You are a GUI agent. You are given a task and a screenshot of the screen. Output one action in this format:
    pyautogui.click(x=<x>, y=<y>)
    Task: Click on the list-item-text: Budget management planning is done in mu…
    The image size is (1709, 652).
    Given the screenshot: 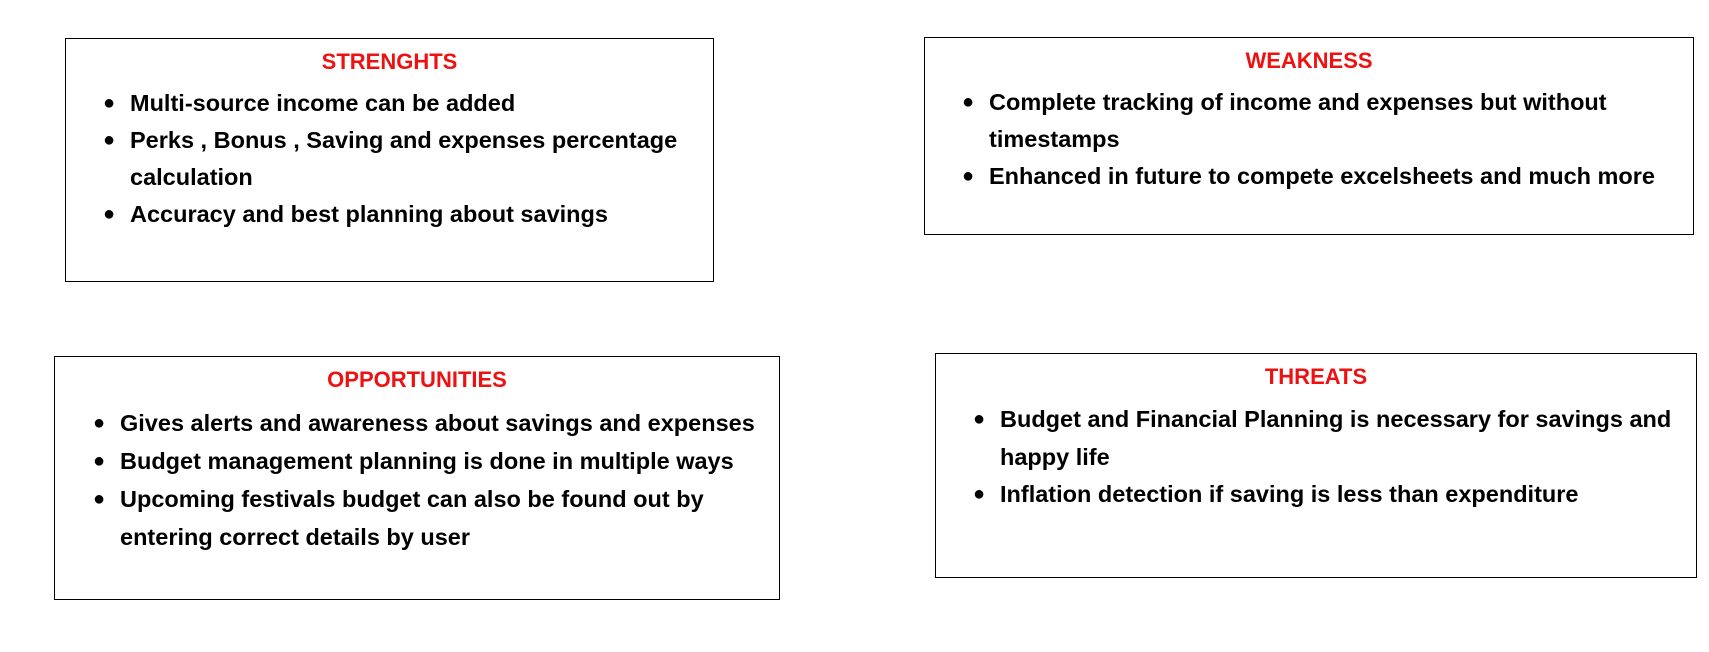 What is the action you would take?
    pyautogui.click(x=427, y=461)
    